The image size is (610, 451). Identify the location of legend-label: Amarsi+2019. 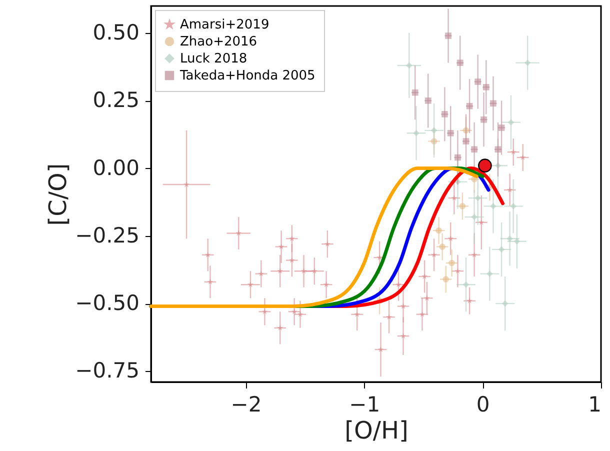
(225, 25).